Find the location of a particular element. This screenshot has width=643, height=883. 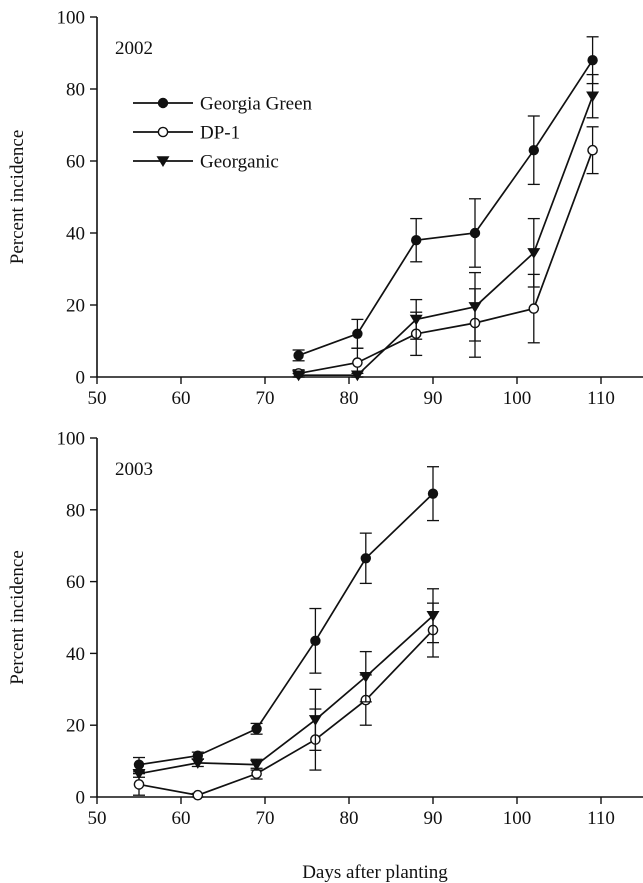

legend-label: Georgia Green is located at coordinates (256, 104).